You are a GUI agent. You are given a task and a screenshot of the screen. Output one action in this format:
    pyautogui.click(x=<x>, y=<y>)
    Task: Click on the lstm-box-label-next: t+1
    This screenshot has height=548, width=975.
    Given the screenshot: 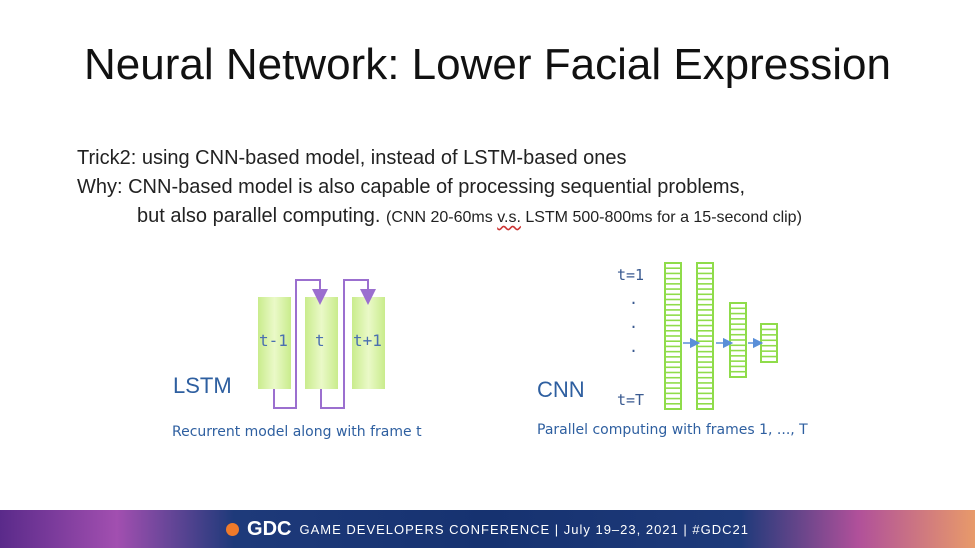 What is the action you would take?
    pyautogui.click(x=367, y=340)
    